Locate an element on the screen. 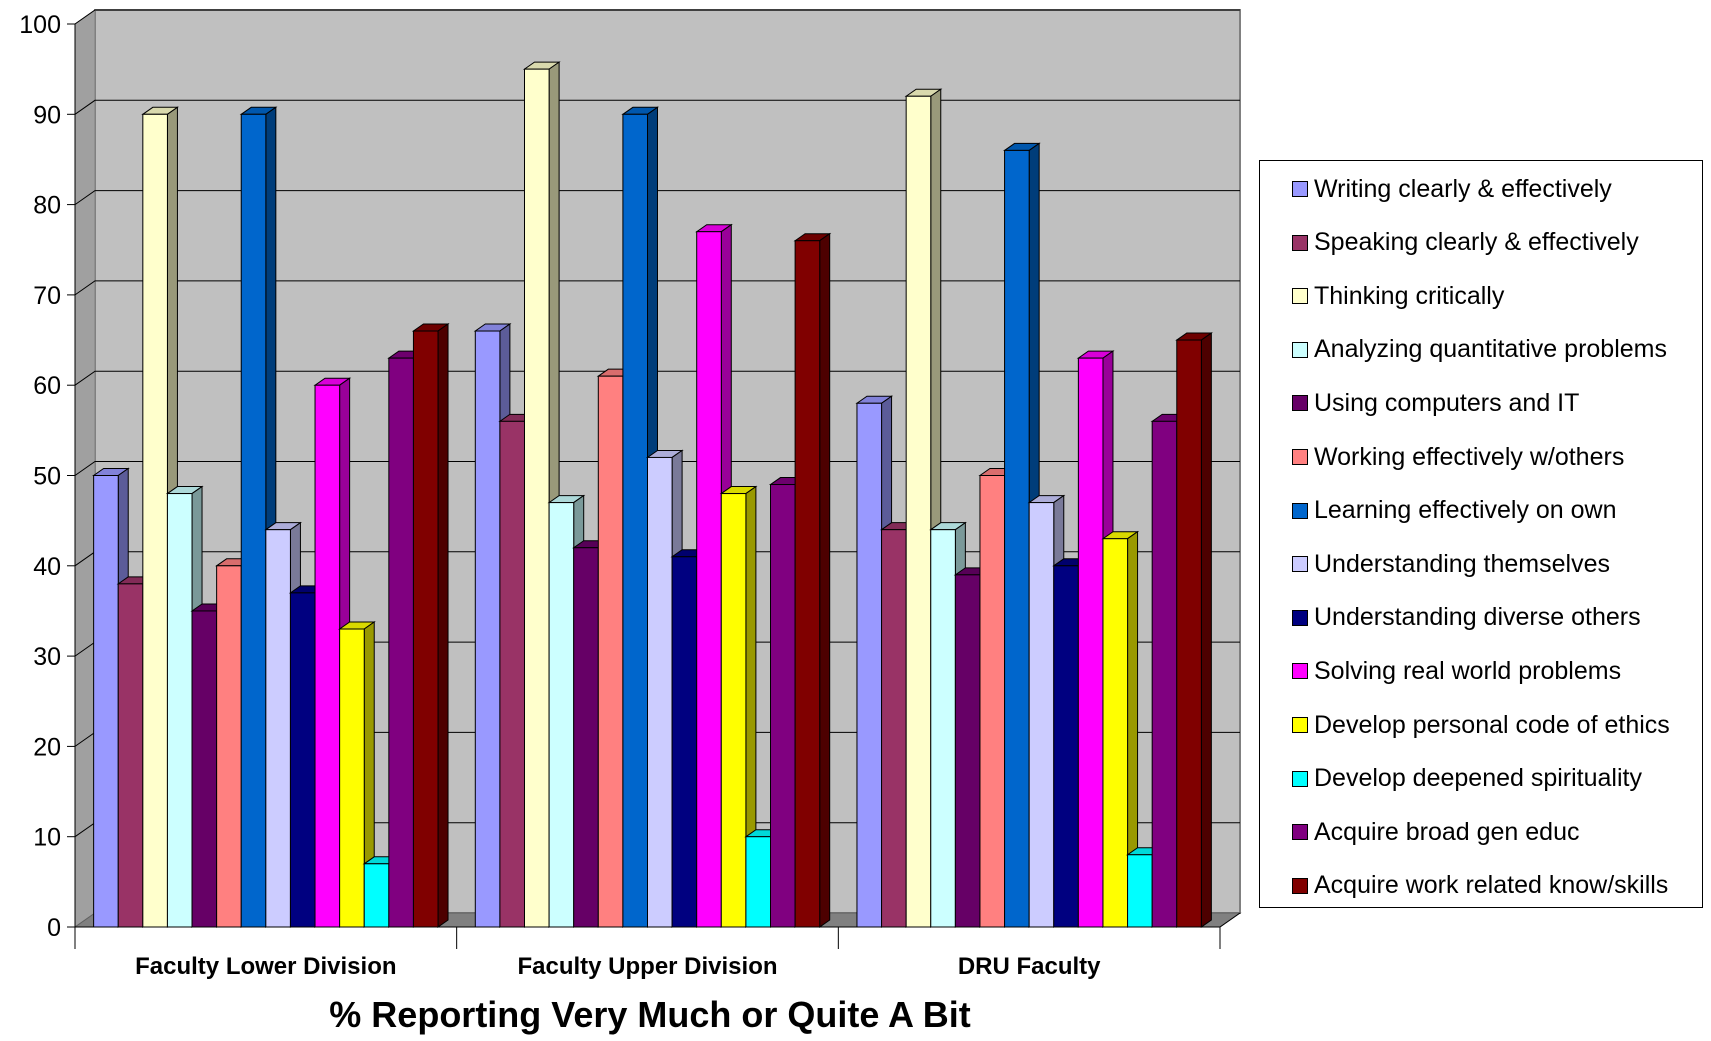  legend-label: Understanding themselves is located at coordinates (1462, 563).